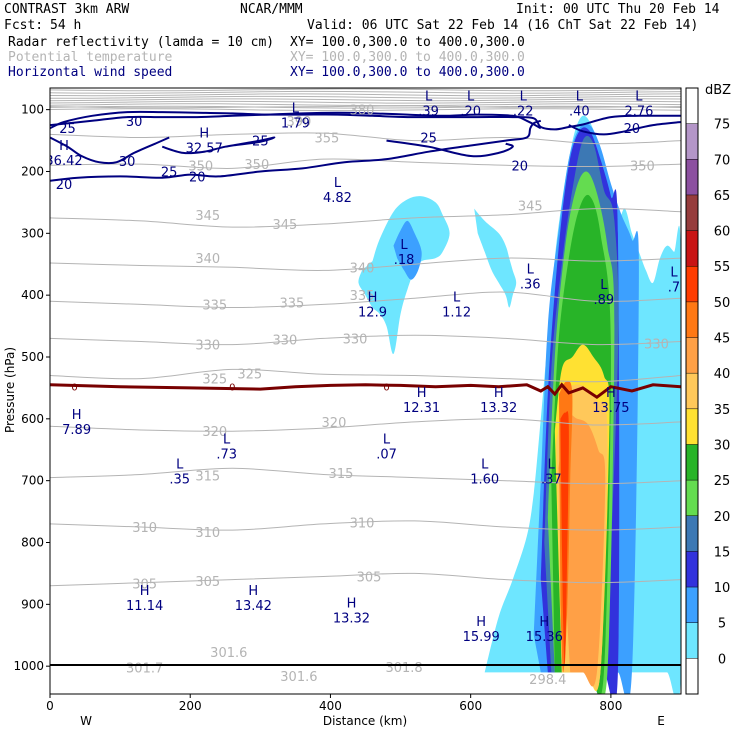  I want to click on colorbar-label-60: 60, so click(722, 232).